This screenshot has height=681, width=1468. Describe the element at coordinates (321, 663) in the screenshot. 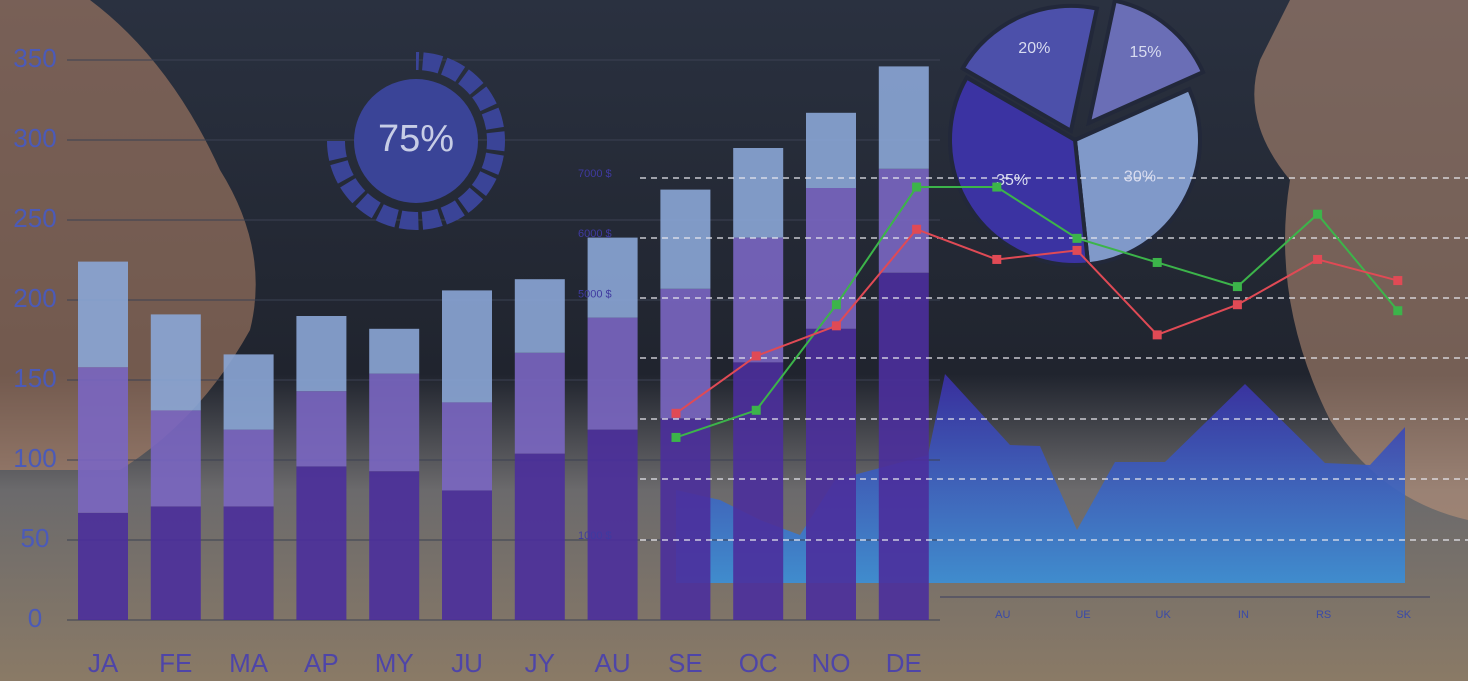

I see `x-tick-label: AP` at that location.